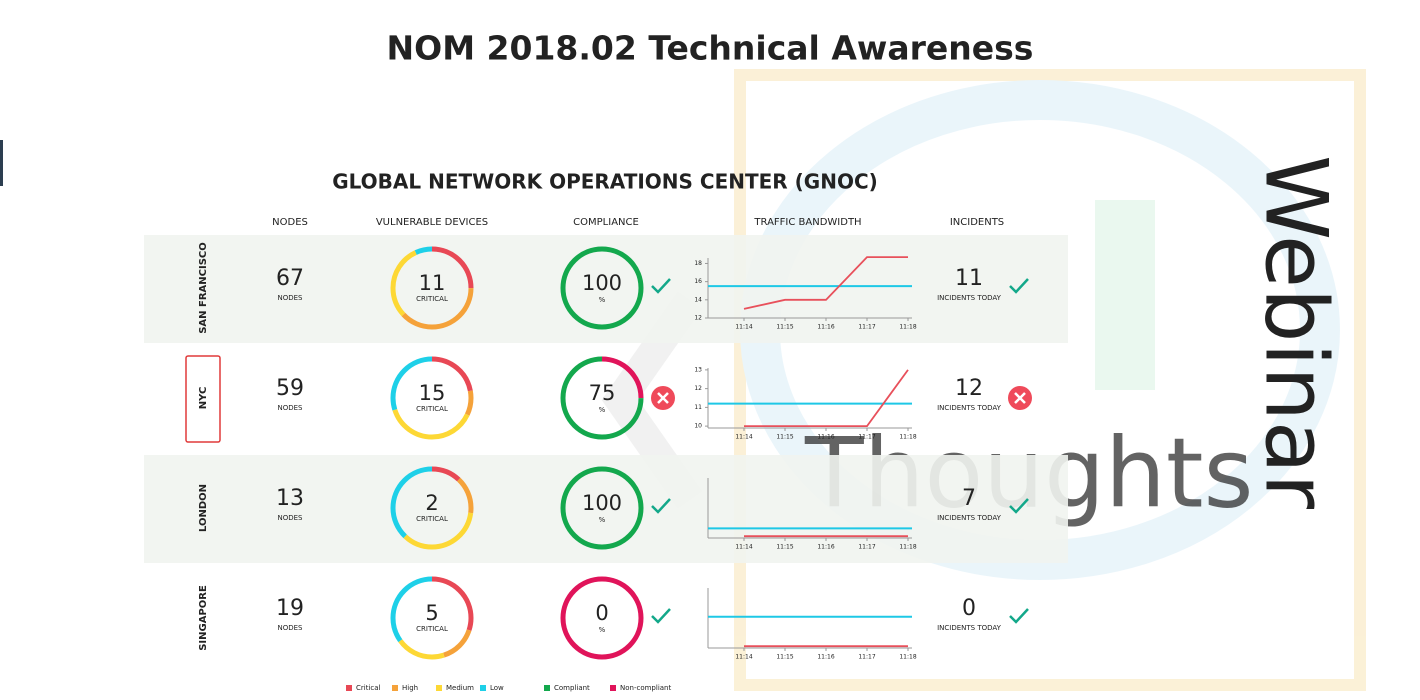 The height and width of the screenshot is (700, 1420). What do you see at coordinates (606, 222) in the screenshot?
I see `column-header: COMPLIANCE` at bounding box center [606, 222].